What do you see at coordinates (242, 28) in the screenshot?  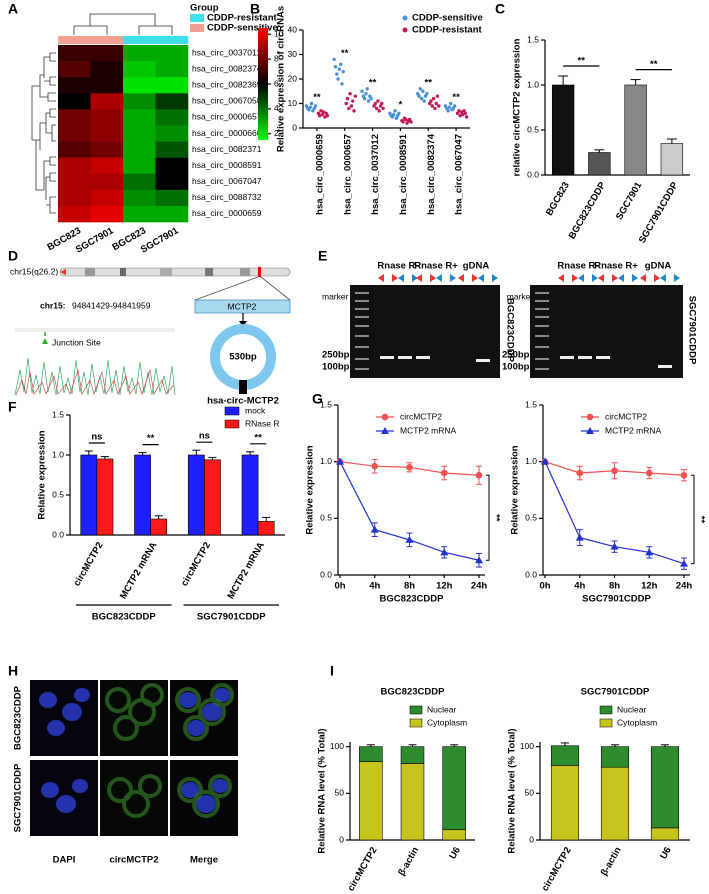 I see `legend-label: CDDP-sensitive` at bounding box center [242, 28].